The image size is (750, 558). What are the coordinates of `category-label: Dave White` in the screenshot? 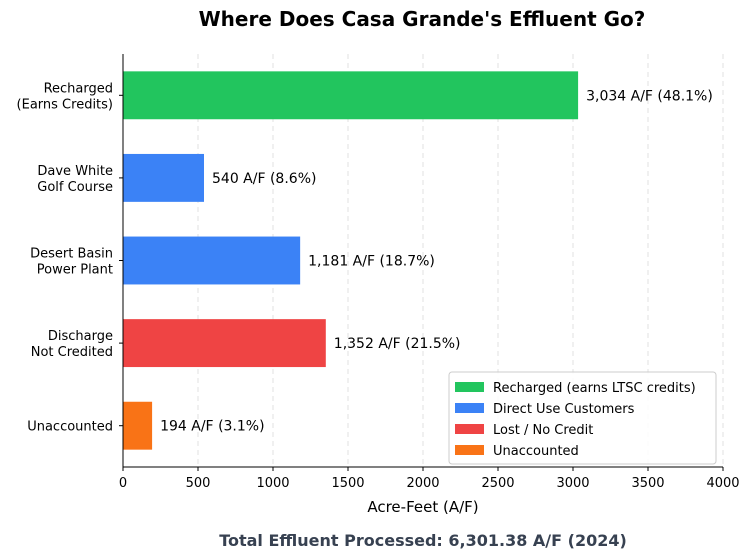 It's located at (75, 171).